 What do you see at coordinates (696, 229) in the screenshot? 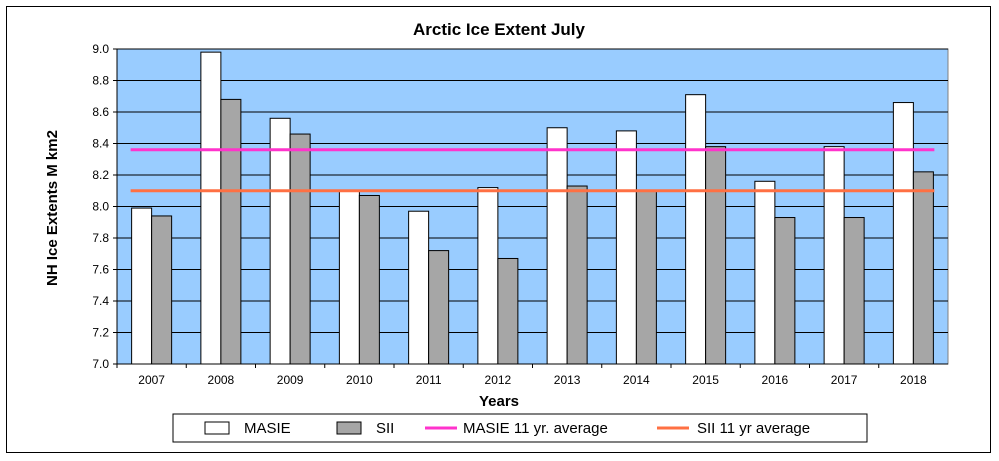
I see `bar-masie-2015` at bounding box center [696, 229].